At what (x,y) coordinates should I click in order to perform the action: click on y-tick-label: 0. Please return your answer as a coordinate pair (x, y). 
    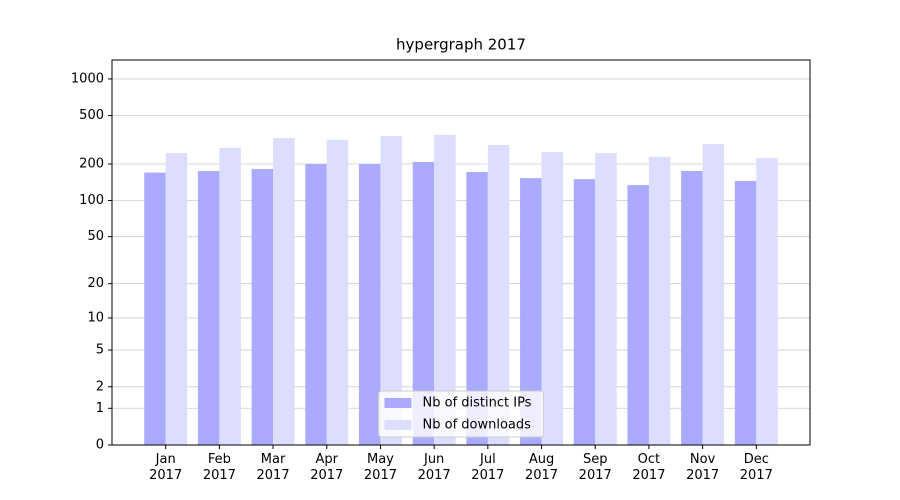
    Looking at the image, I should click on (100, 445).